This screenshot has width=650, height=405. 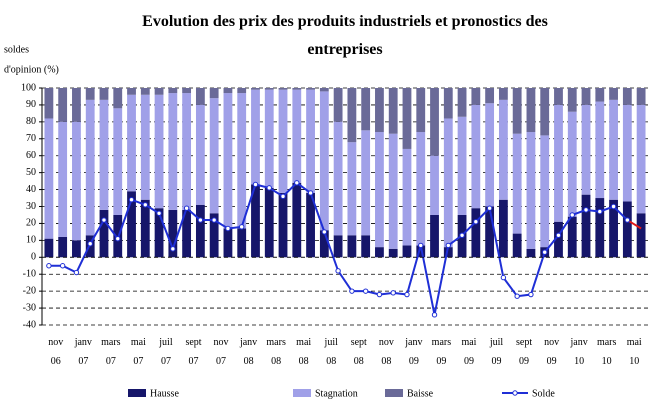 What do you see at coordinates (31, 223) in the screenshot?
I see `y-tick-label: 20` at bounding box center [31, 223].